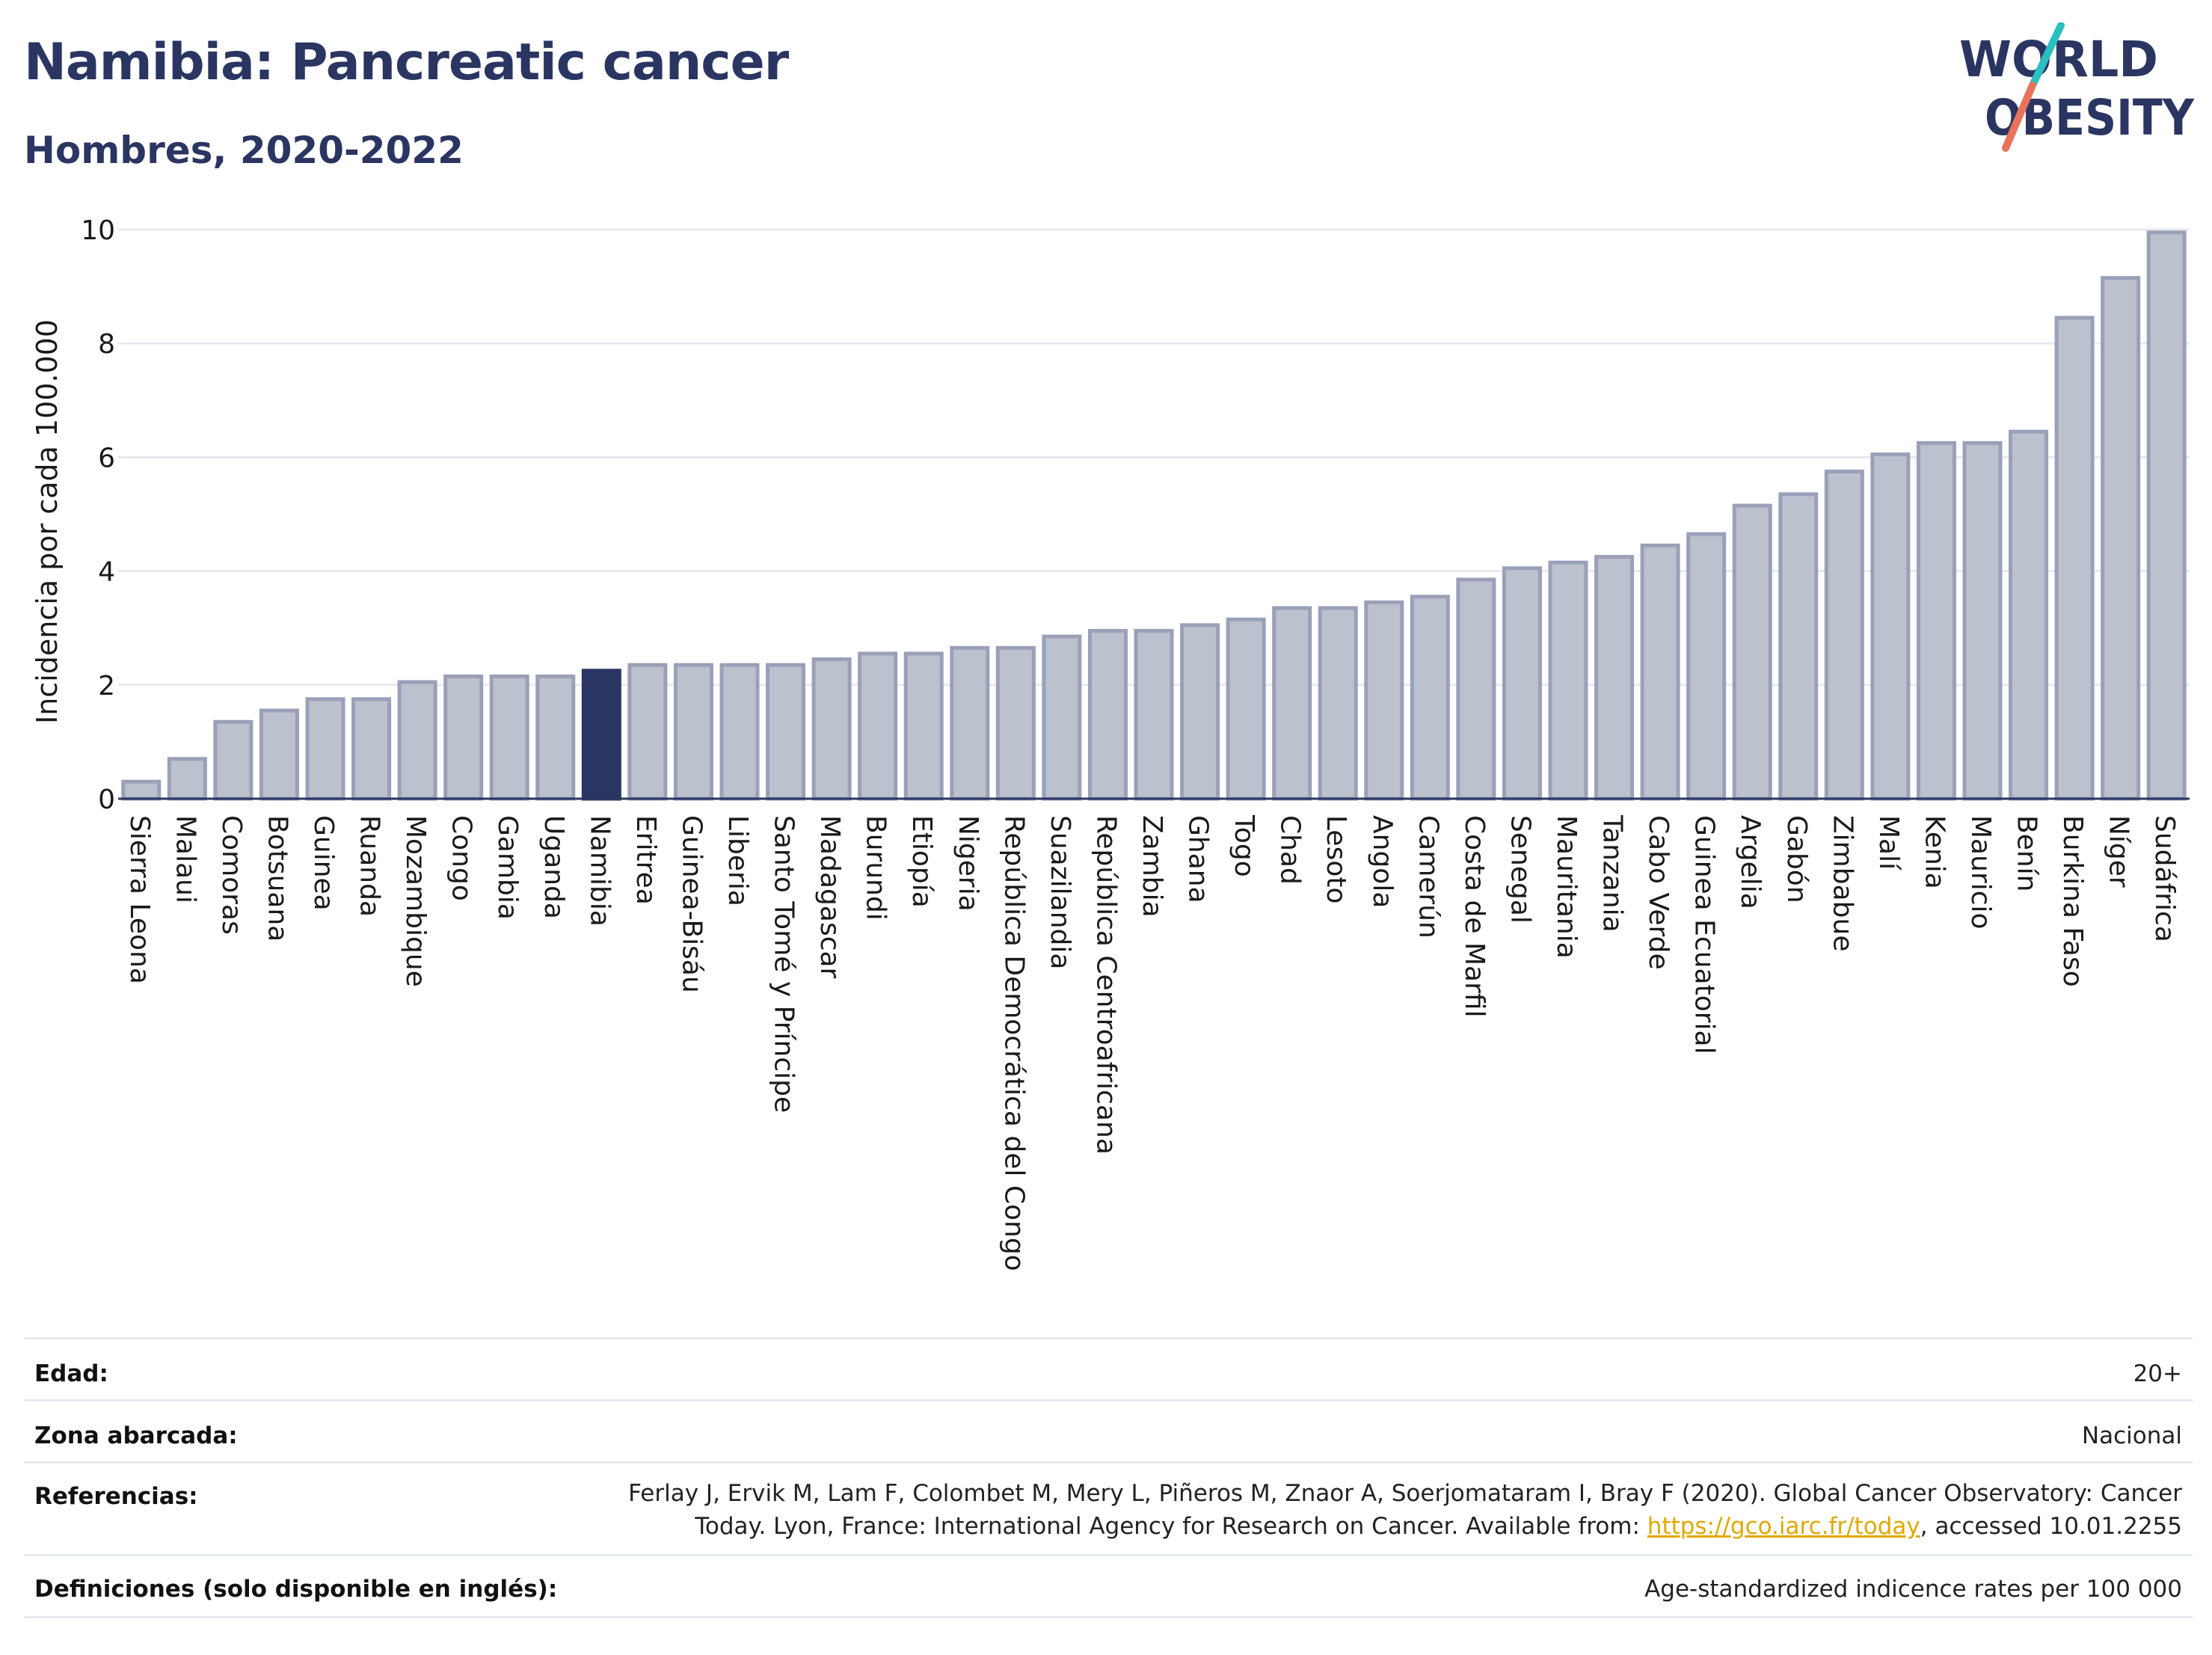  Describe the element at coordinates (737, 860) in the screenshot. I see `x-tick-label: Liberia` at that location.